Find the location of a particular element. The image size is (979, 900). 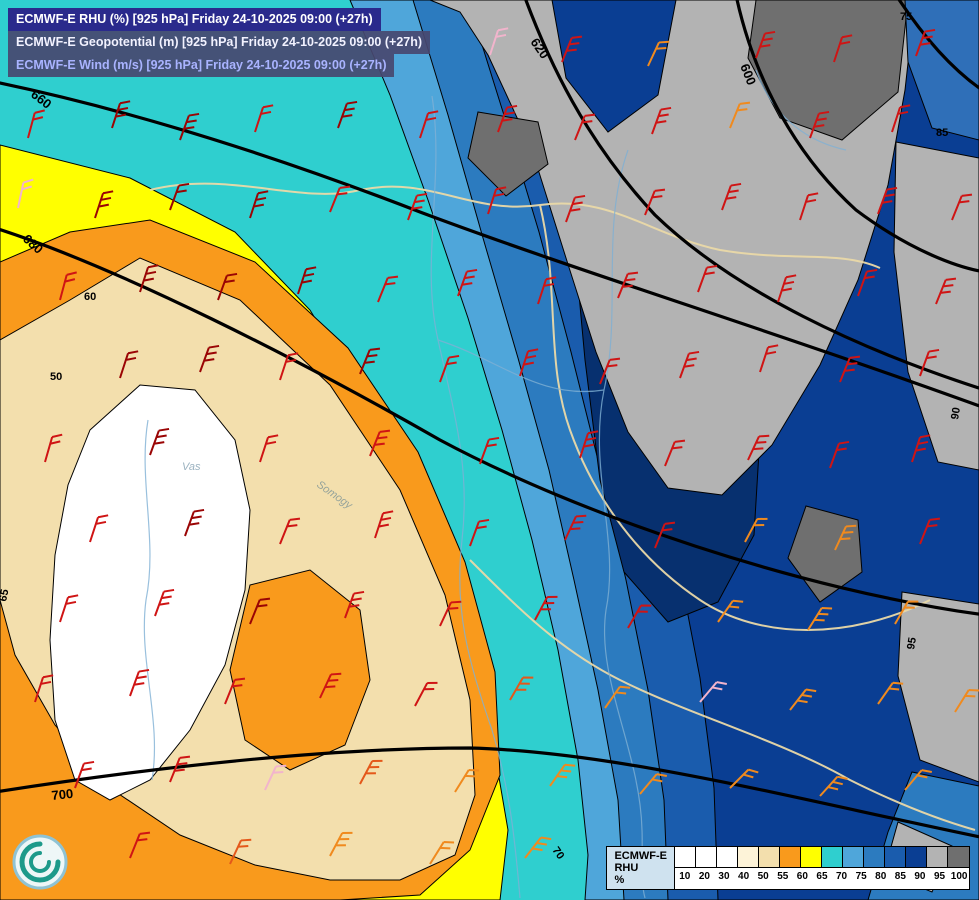

rh-contour-label: 70 is located at coordinates (558, 853).